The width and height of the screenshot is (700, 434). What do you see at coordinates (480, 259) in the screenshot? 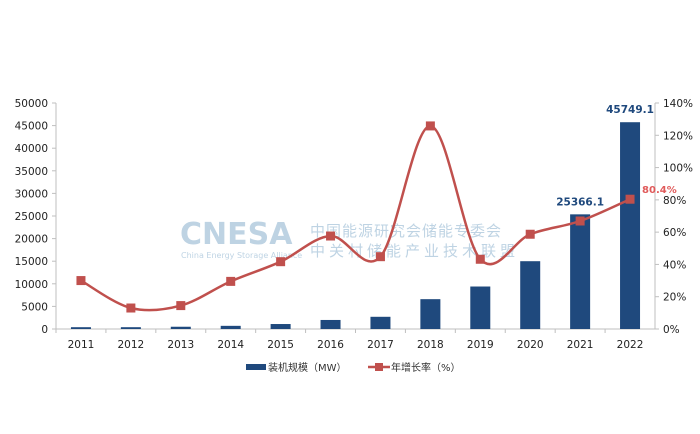
I see `growth-marker-2019` at bounding box center [480, 259].